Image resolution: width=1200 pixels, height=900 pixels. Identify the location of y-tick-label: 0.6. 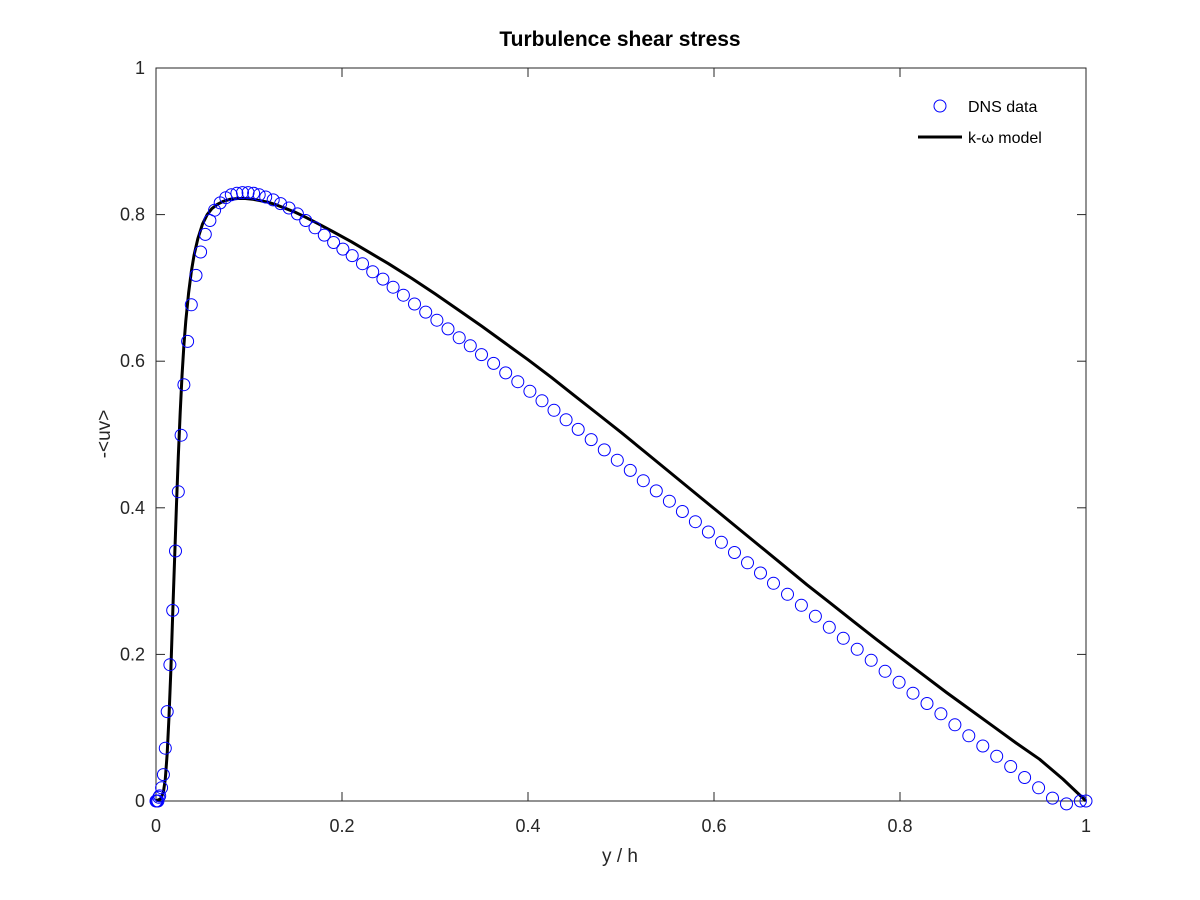
(132, 361).